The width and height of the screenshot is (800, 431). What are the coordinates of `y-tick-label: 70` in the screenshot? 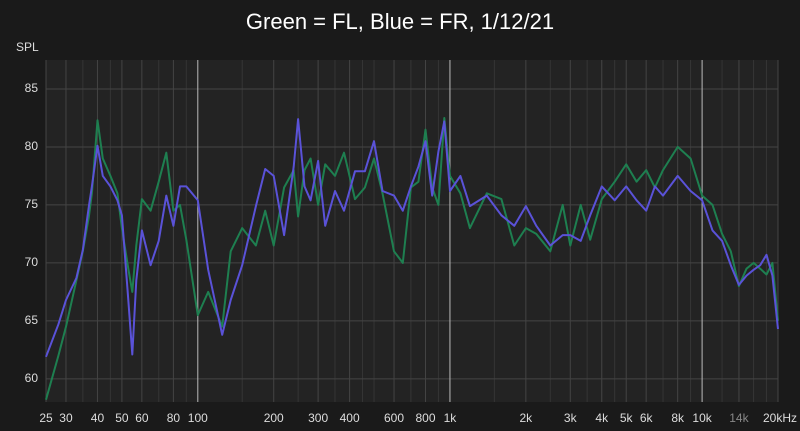 It's located at (32, 262).